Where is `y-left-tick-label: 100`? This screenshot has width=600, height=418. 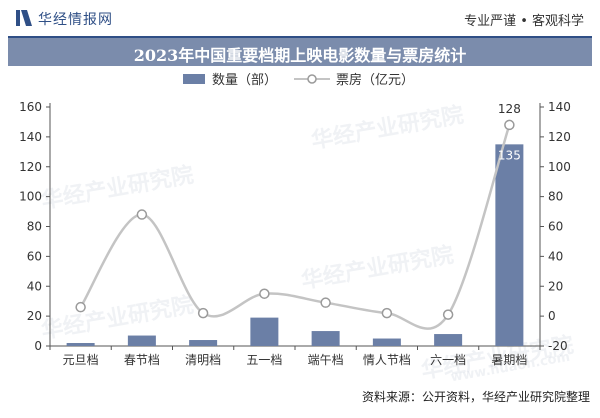 y-left-tick-label: 100 is located at coordinates (30, 197).